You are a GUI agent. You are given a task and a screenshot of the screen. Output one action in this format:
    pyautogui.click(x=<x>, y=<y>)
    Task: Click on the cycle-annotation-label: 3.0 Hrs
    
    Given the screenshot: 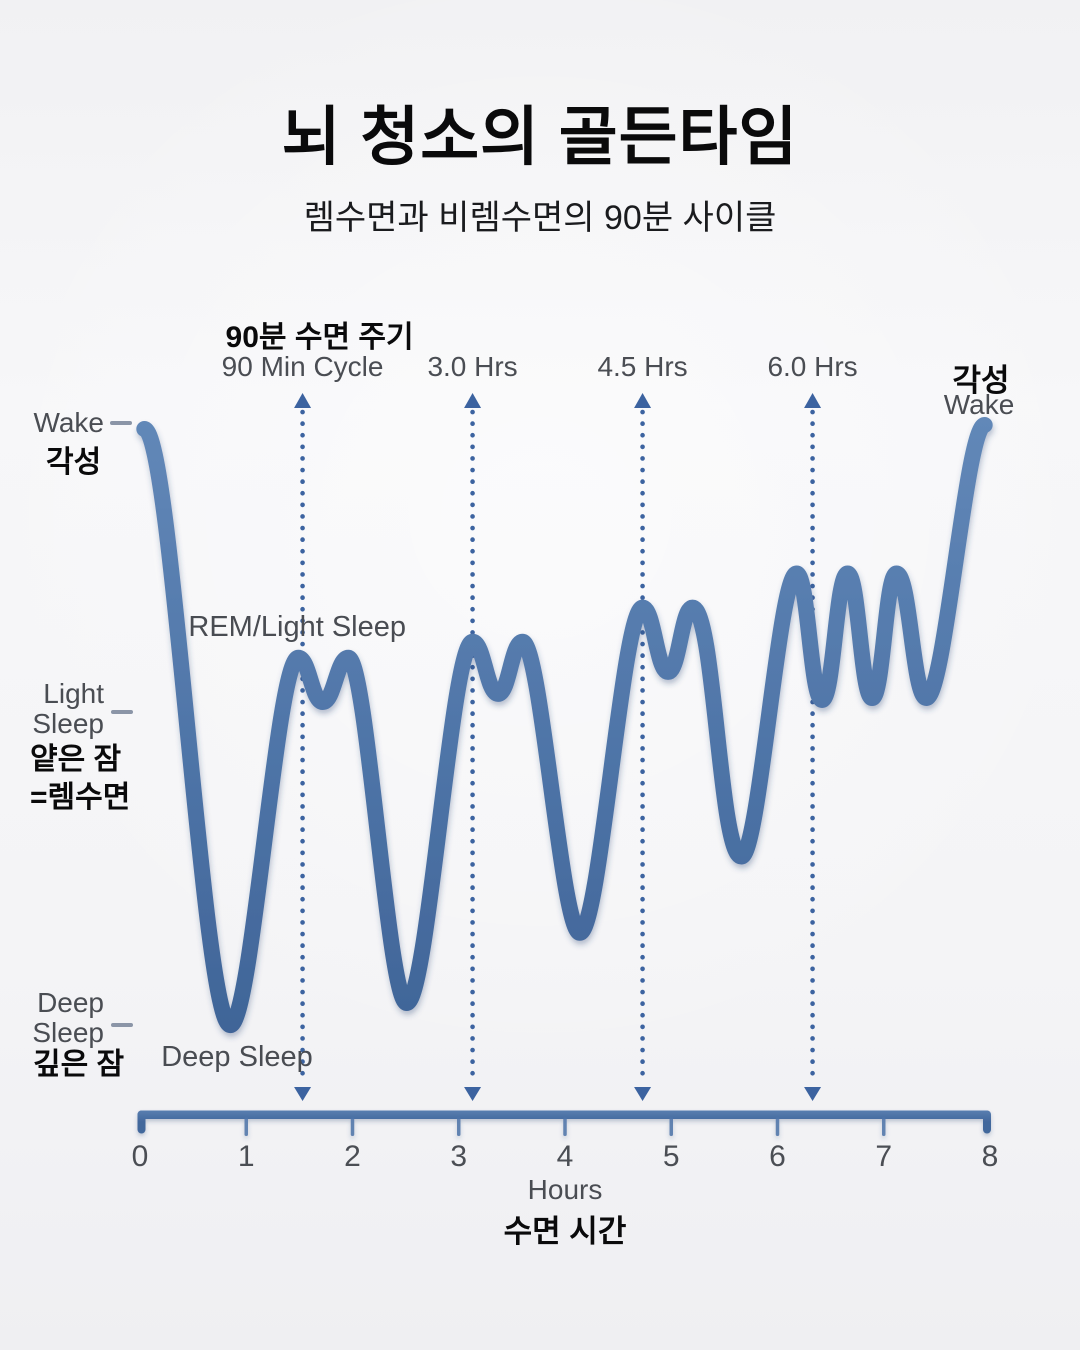 What is the action you would take?
    pyautogui.click(x=472, y=366)
    